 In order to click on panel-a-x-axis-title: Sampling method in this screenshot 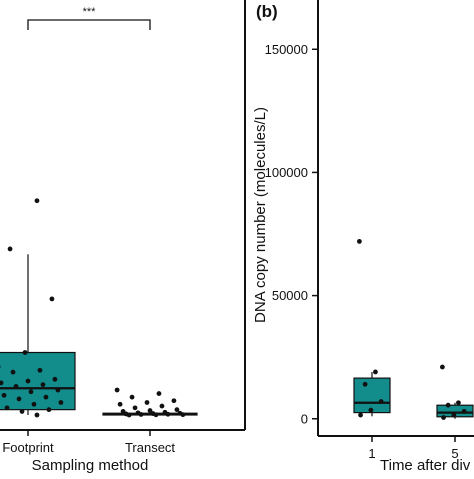, I will do `click(90, 465)`.